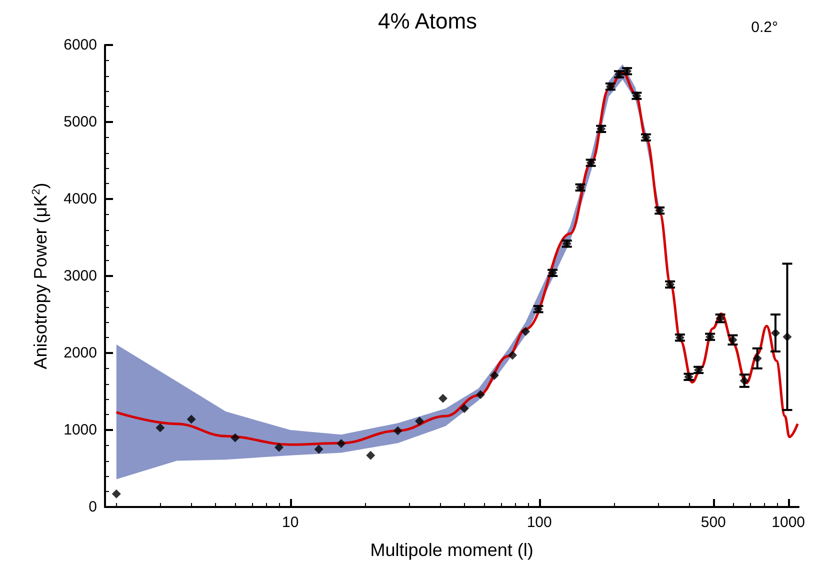  What do you see at coordinates (428, 21) in the screenshot?
I see `text: 4% Atoms` at bounding box center [428, 21].